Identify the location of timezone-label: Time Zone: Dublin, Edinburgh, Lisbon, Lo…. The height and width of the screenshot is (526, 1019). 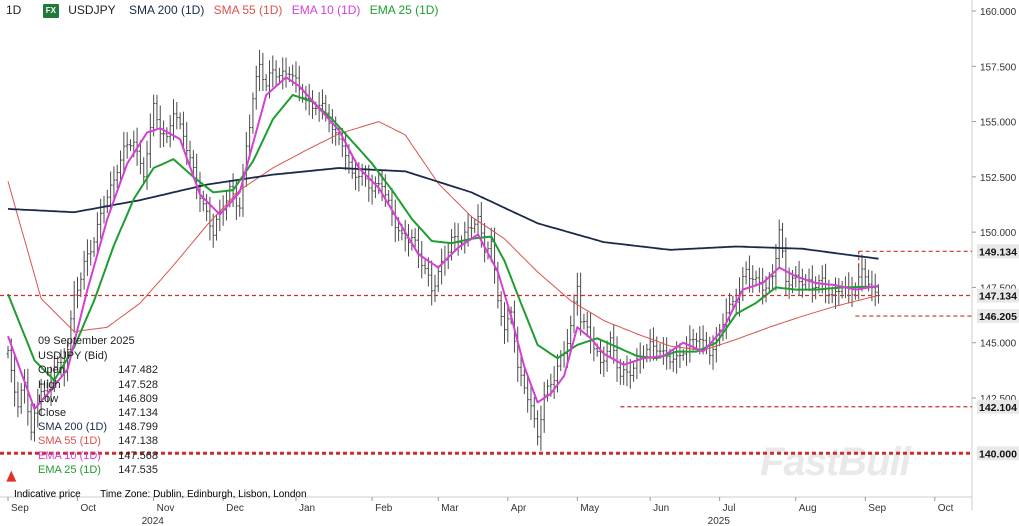
(203, 494).